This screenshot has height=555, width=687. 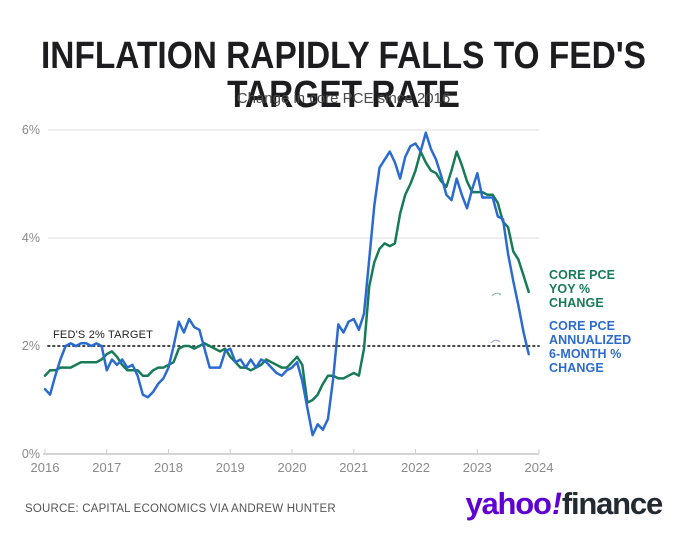 I want to click on legend-pointer-green, so click(x=496, y=294).